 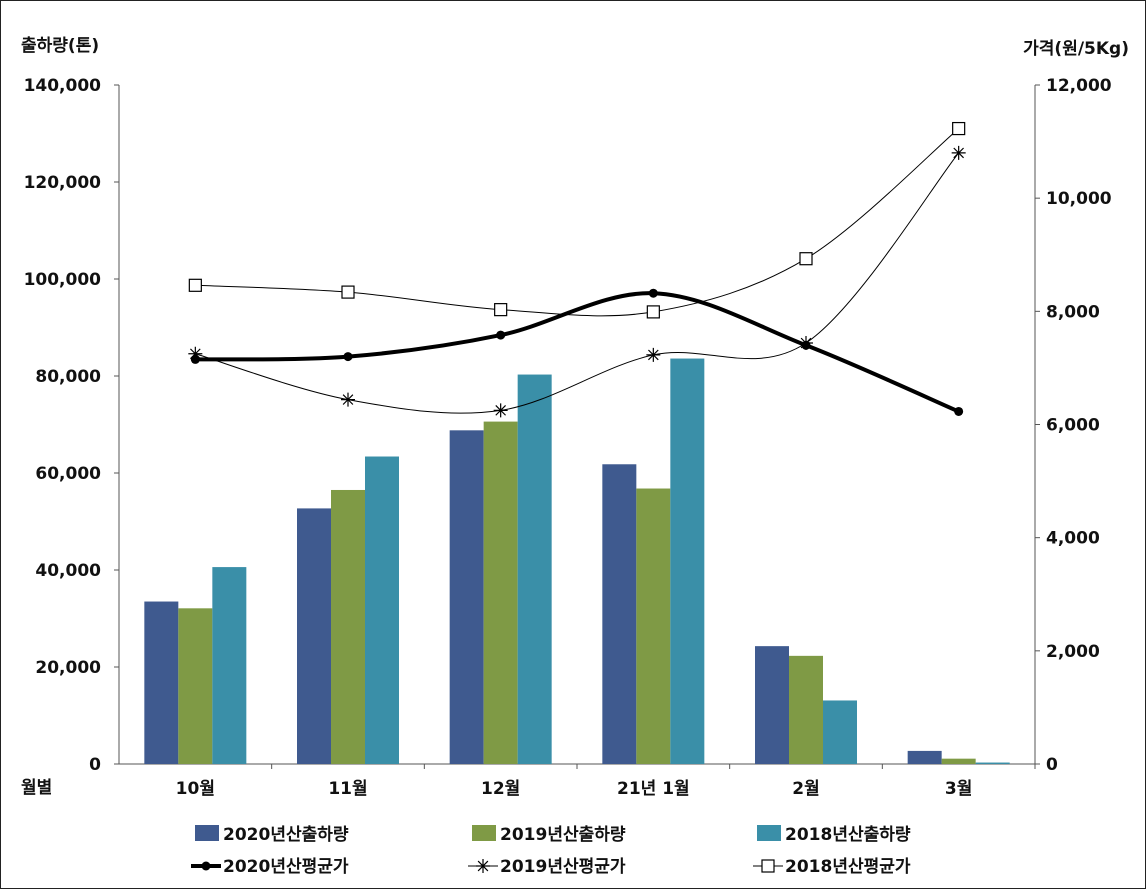 What do you see at coordinates (848, 867) in the screenshot?
I see `legend-label-line-3: 2018년산평균가` at bounding box center [848, 867].